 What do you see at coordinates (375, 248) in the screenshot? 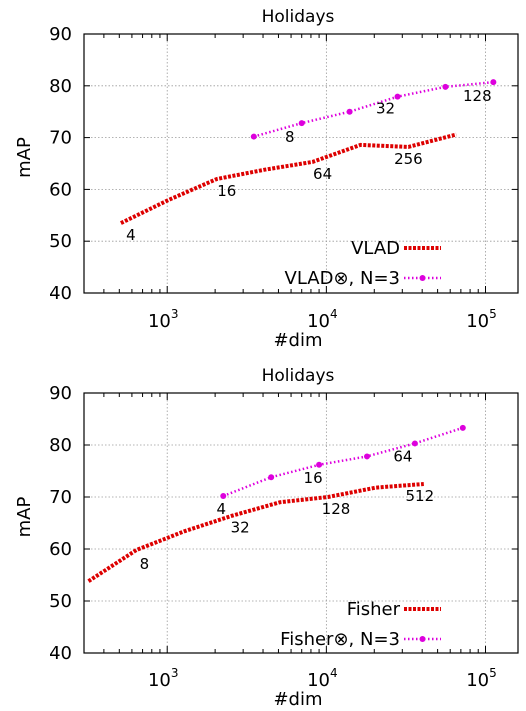
I see `legend-label-1a: VLAD` at bounding box center [375, 248].